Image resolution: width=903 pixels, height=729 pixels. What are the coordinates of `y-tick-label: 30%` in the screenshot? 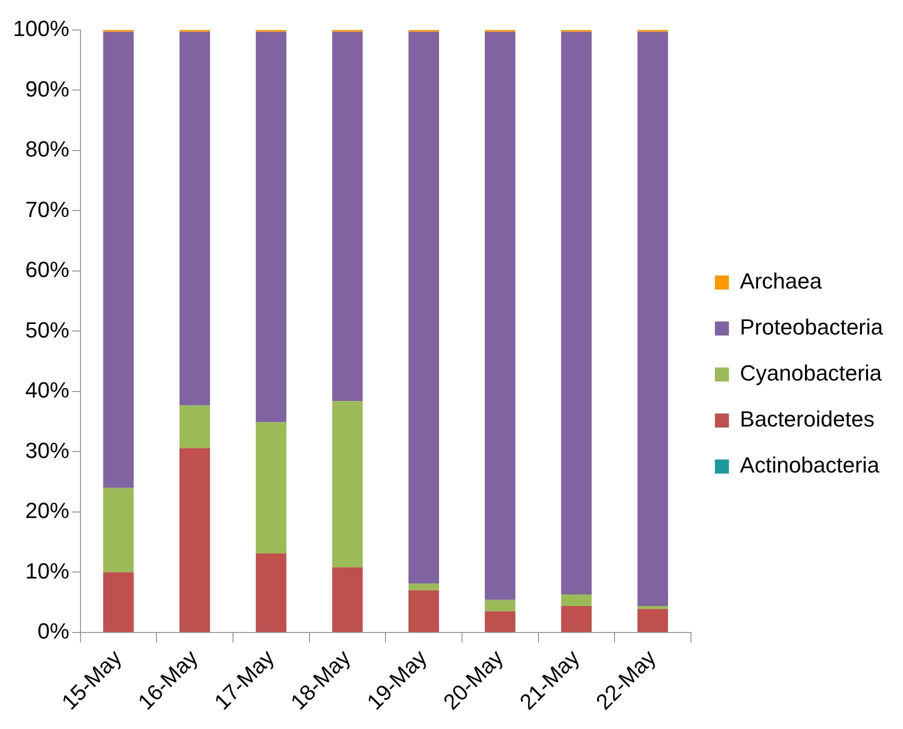 It's located at (47, 450).